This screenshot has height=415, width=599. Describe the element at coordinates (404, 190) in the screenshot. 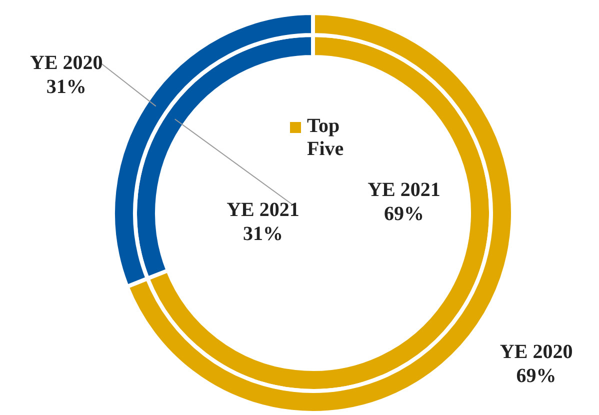

I see `slice-label: YE 2021` at that location.